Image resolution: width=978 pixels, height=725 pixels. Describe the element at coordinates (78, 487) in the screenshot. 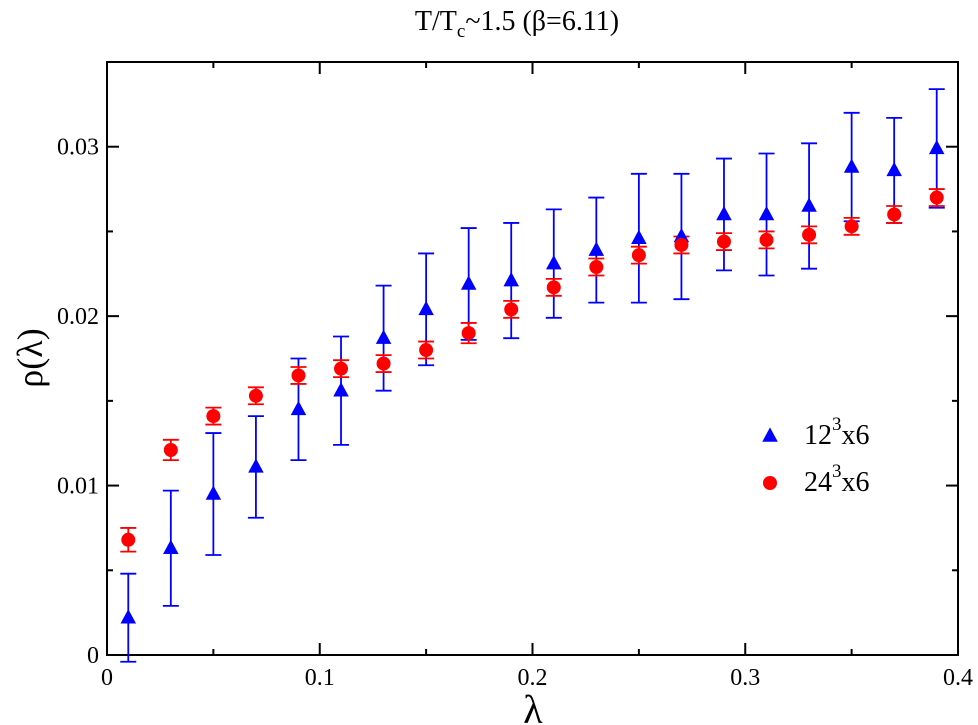

I see `y-tick-label: 0.01` at that location.